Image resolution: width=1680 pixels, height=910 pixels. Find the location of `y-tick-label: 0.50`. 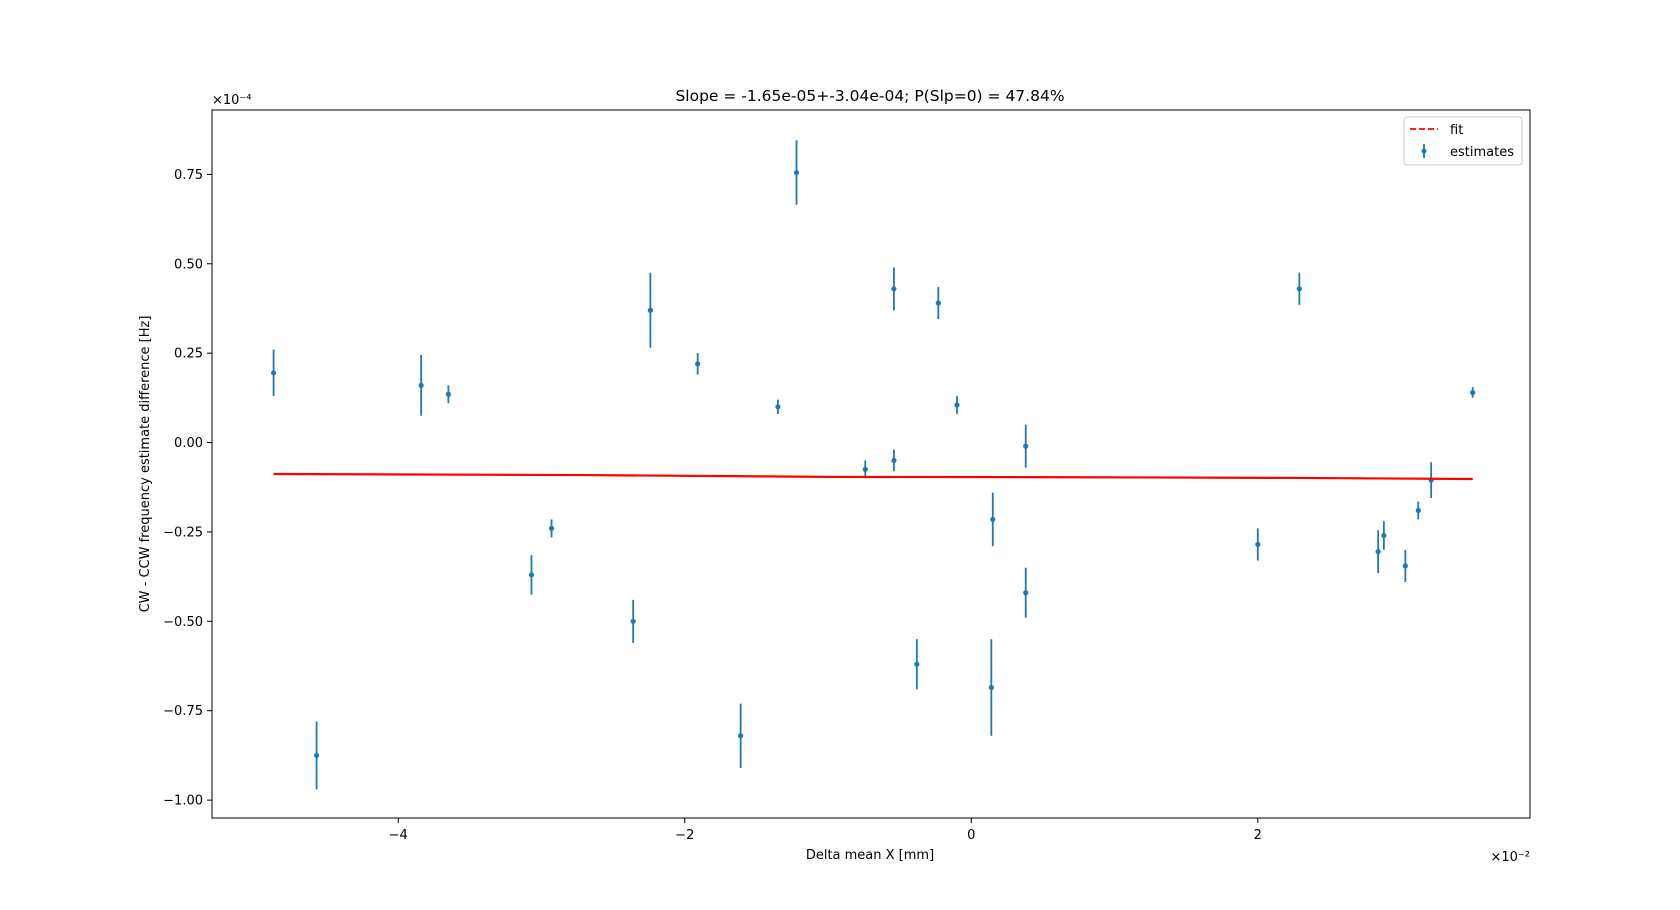

y-tick-label: 0.50 is located at coordinates (188, 264).